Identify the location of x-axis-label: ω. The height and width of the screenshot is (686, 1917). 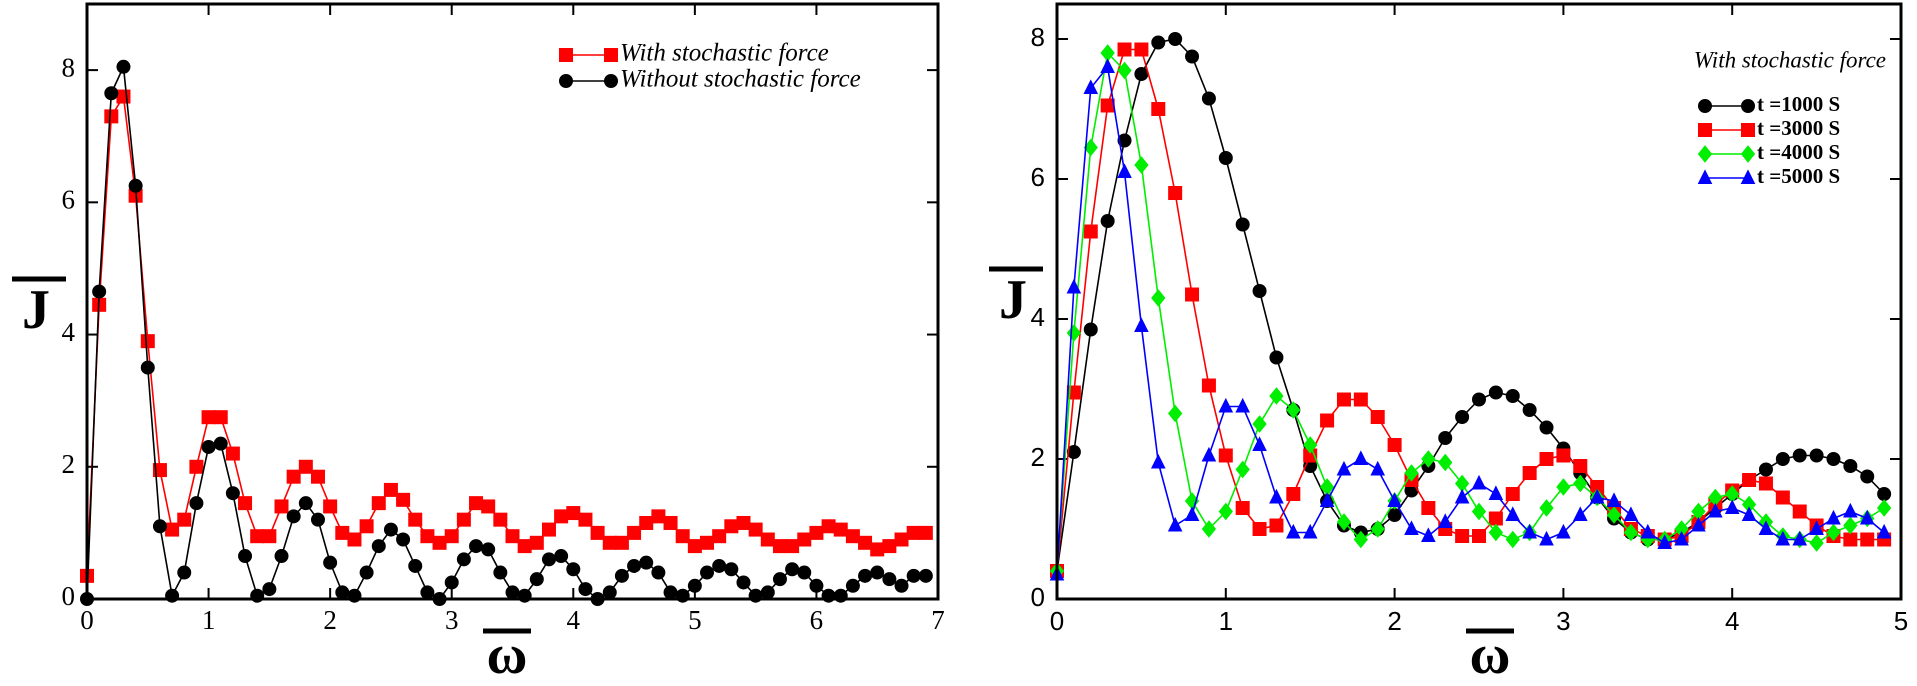
(1490, 655).